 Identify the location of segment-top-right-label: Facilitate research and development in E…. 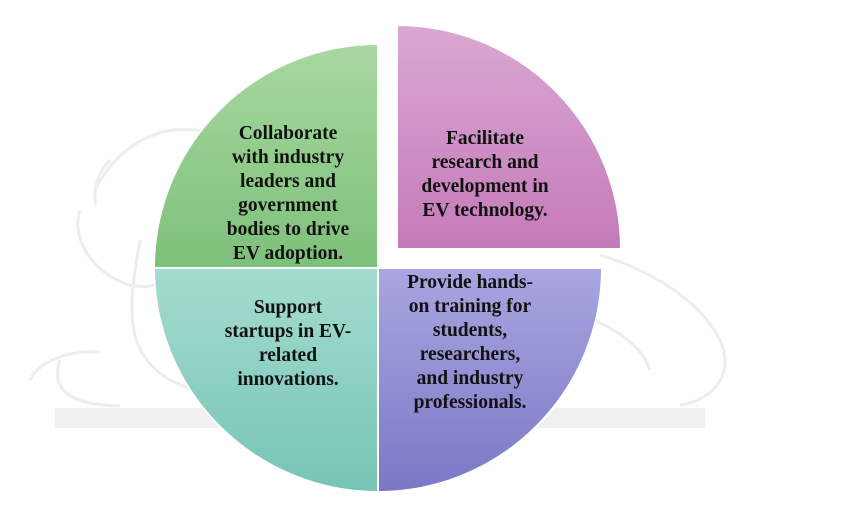
(485, 174).